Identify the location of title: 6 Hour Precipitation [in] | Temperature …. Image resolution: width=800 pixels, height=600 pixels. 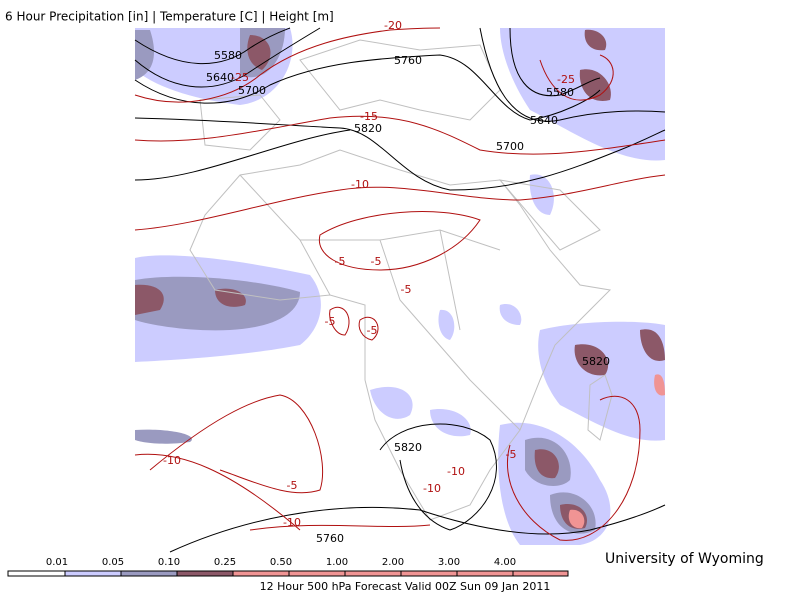
(169, 17).